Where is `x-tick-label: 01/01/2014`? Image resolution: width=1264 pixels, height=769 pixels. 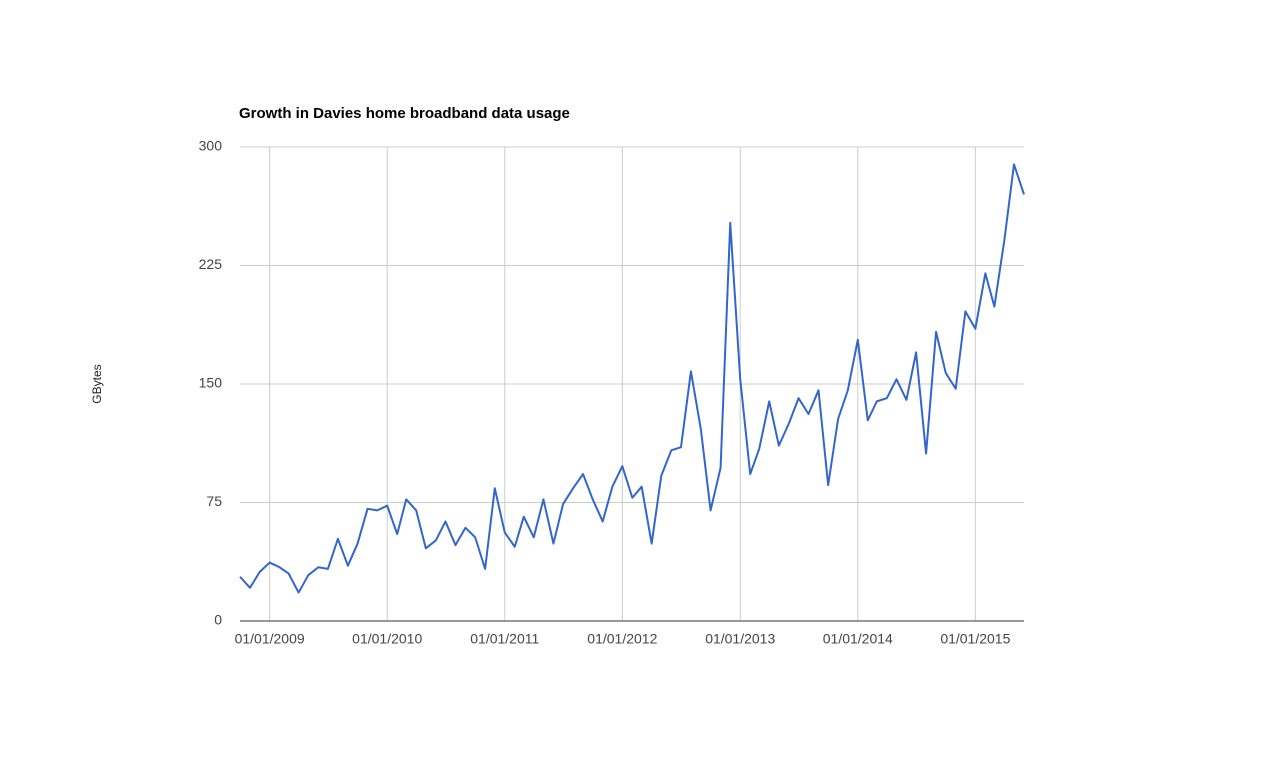 x-tick-label: 01/01/2014 is located at coordinates (858, 639).